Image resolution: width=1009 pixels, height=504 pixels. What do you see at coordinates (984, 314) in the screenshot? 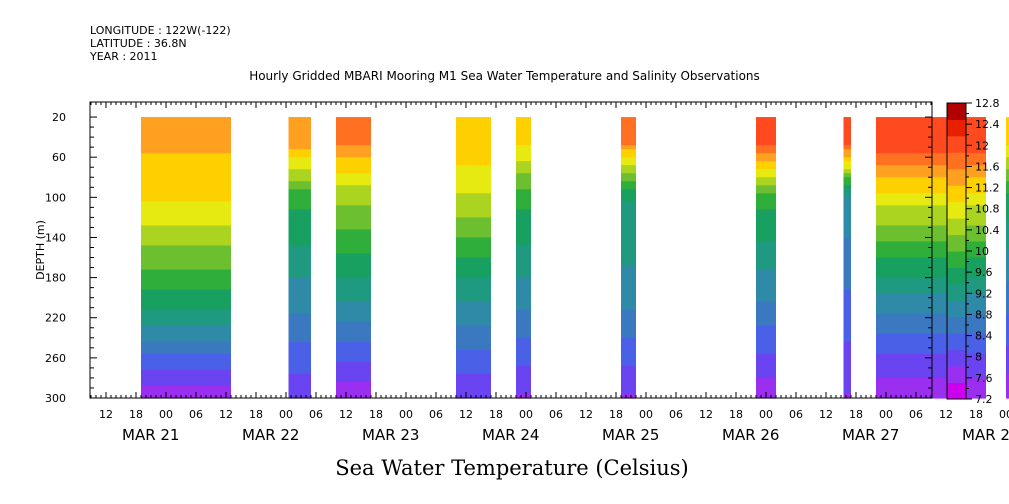
I see `colorbar-tick-label: 8.8` at bounding box center [984, 314].